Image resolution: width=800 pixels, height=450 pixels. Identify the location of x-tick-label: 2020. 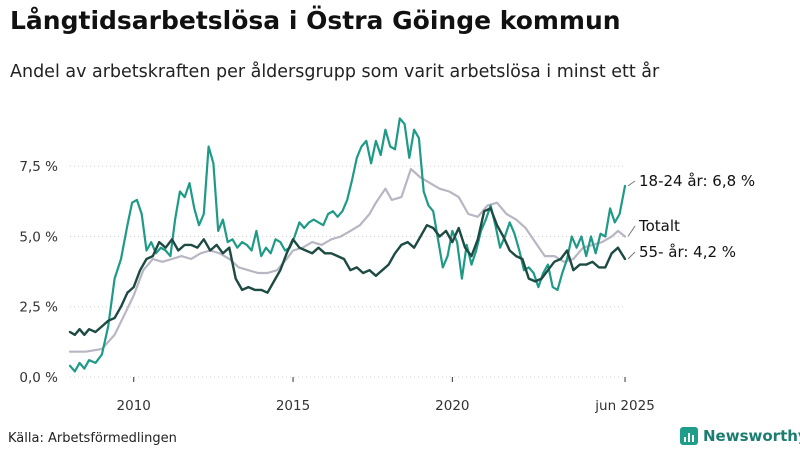
(452, 406).